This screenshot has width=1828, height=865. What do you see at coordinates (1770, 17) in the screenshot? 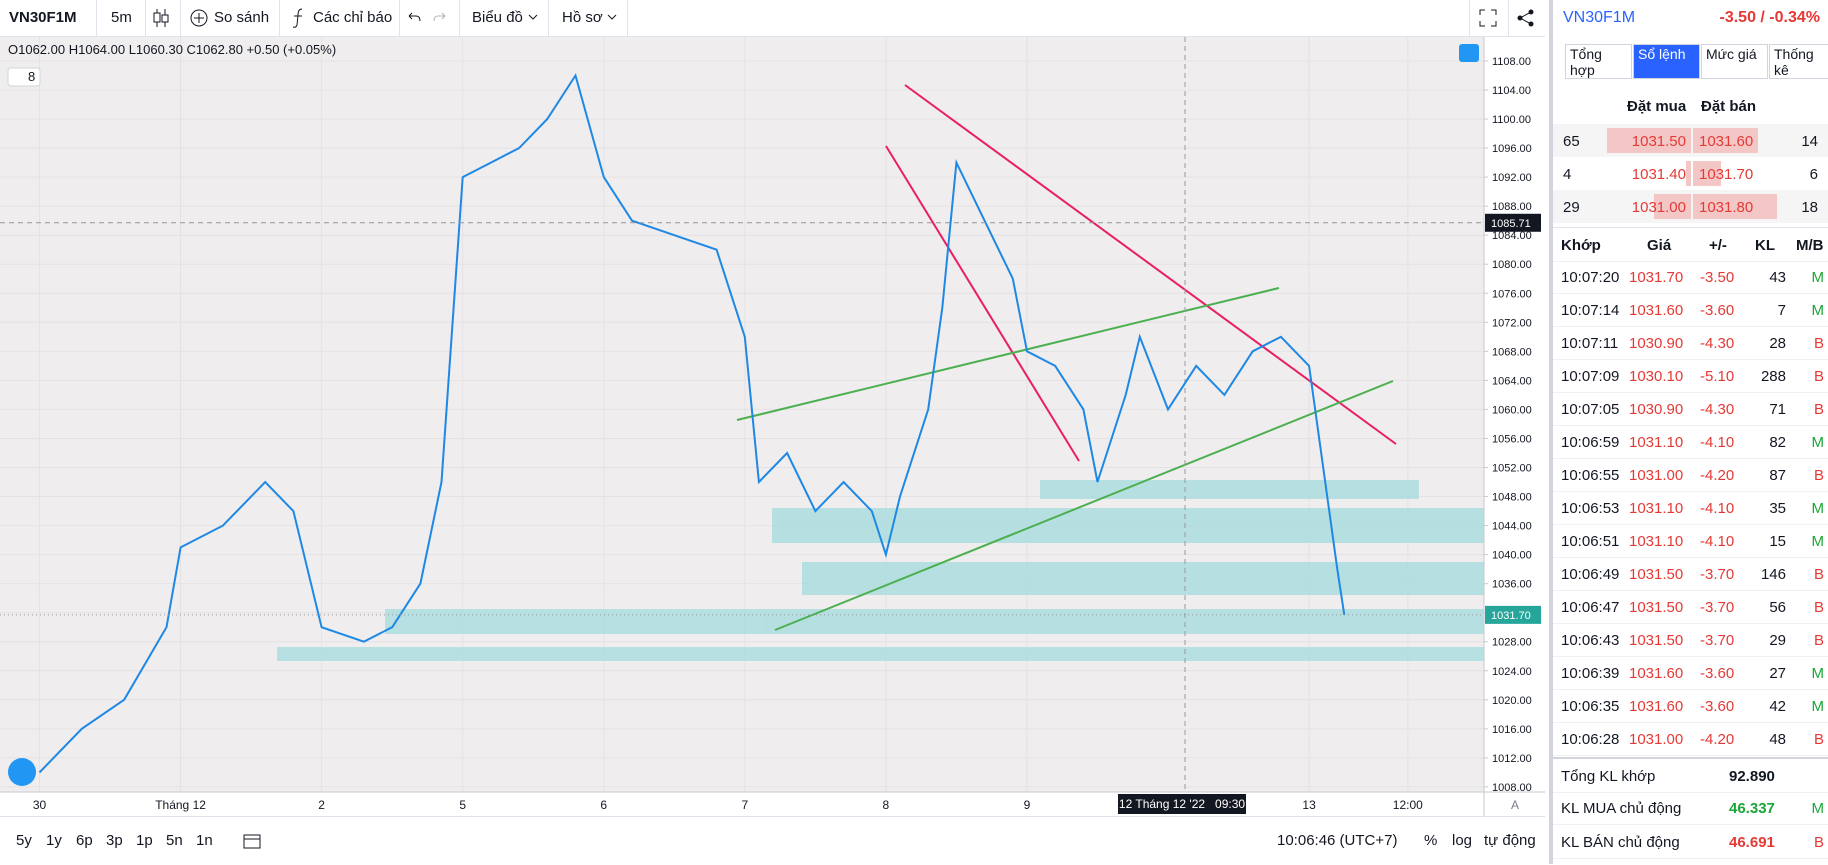
I see `panel-change: -3.50 / -0.34%` at bounding box center [1770, 17].